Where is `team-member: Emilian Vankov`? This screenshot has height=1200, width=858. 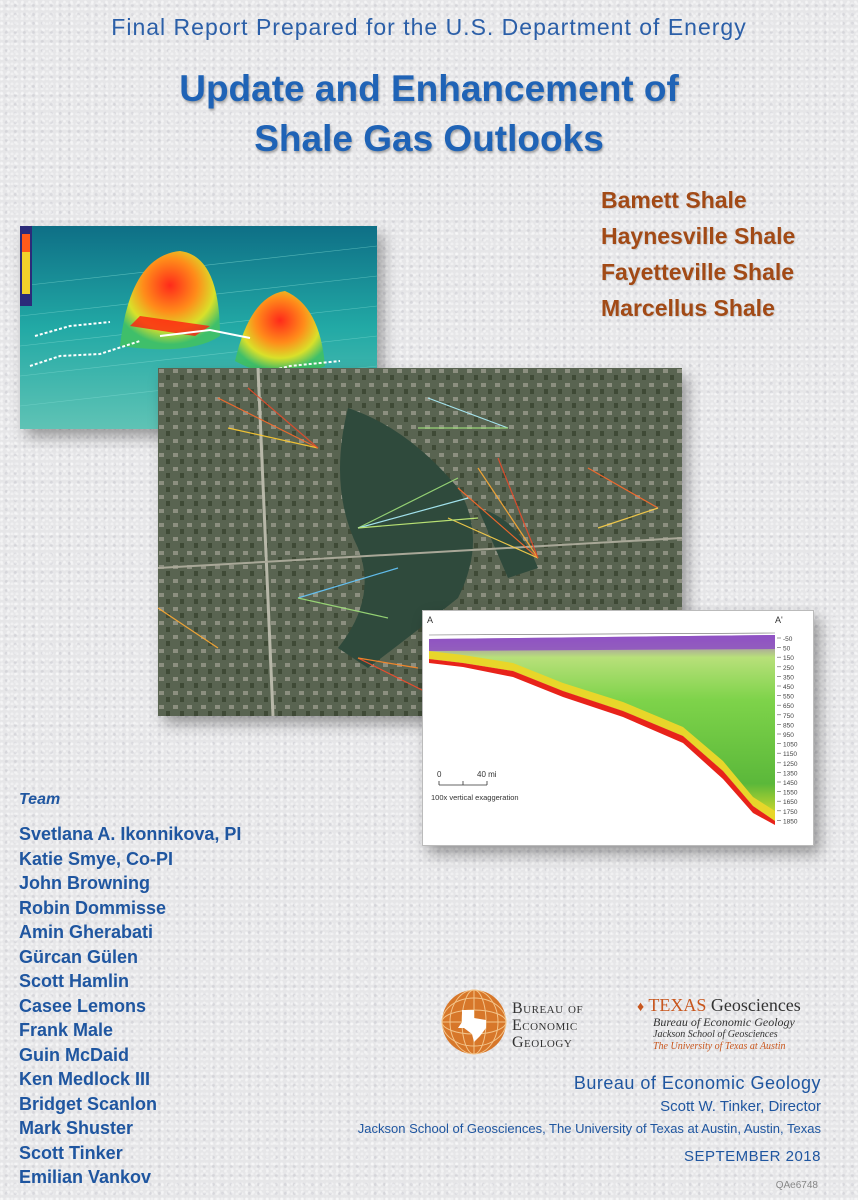 team-member: Emilian Vankov is located at coordinates (85, 1177).